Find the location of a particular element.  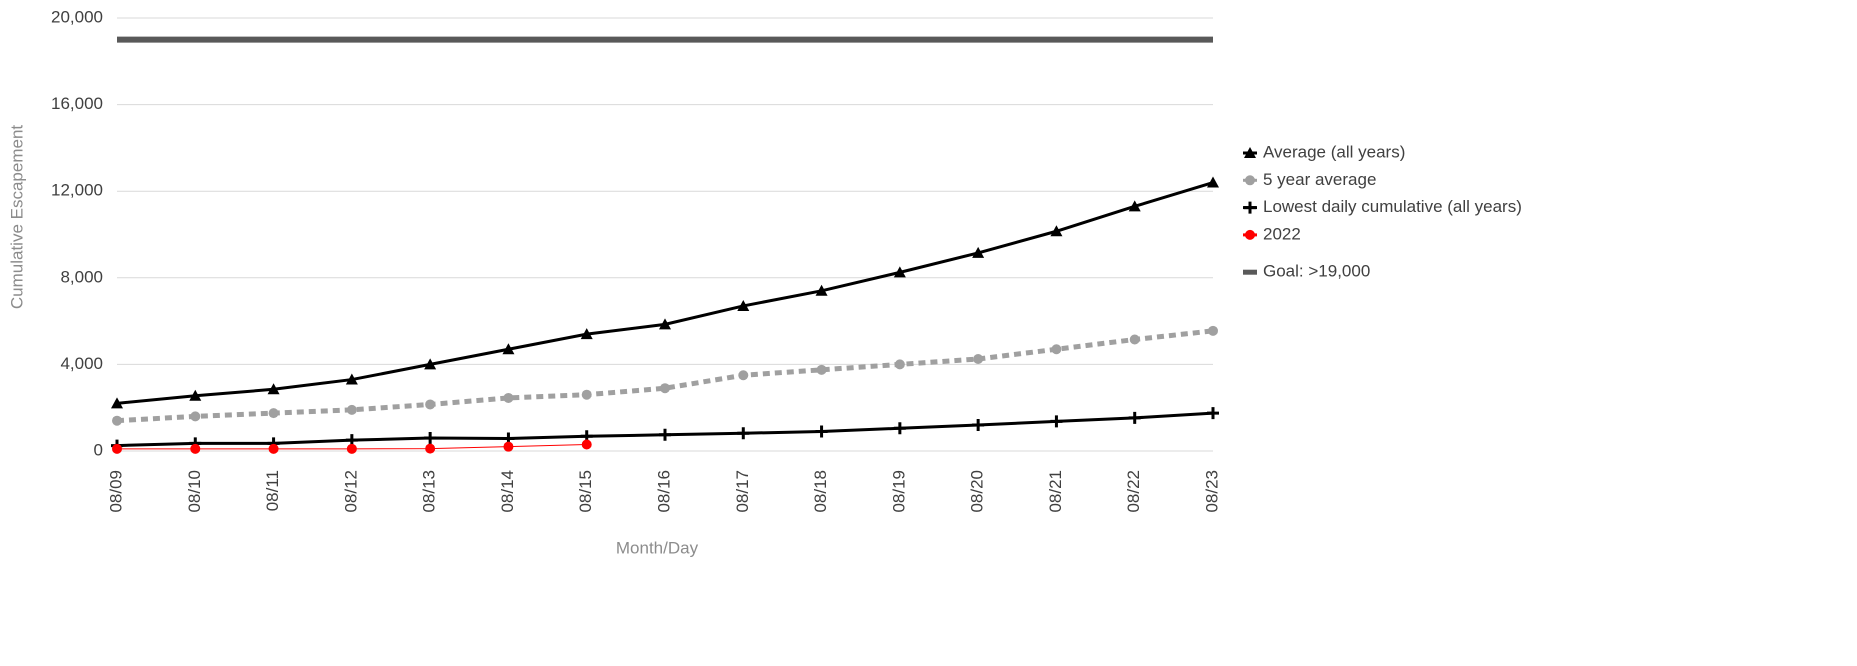

series-line is located at coordinates (665, 376).